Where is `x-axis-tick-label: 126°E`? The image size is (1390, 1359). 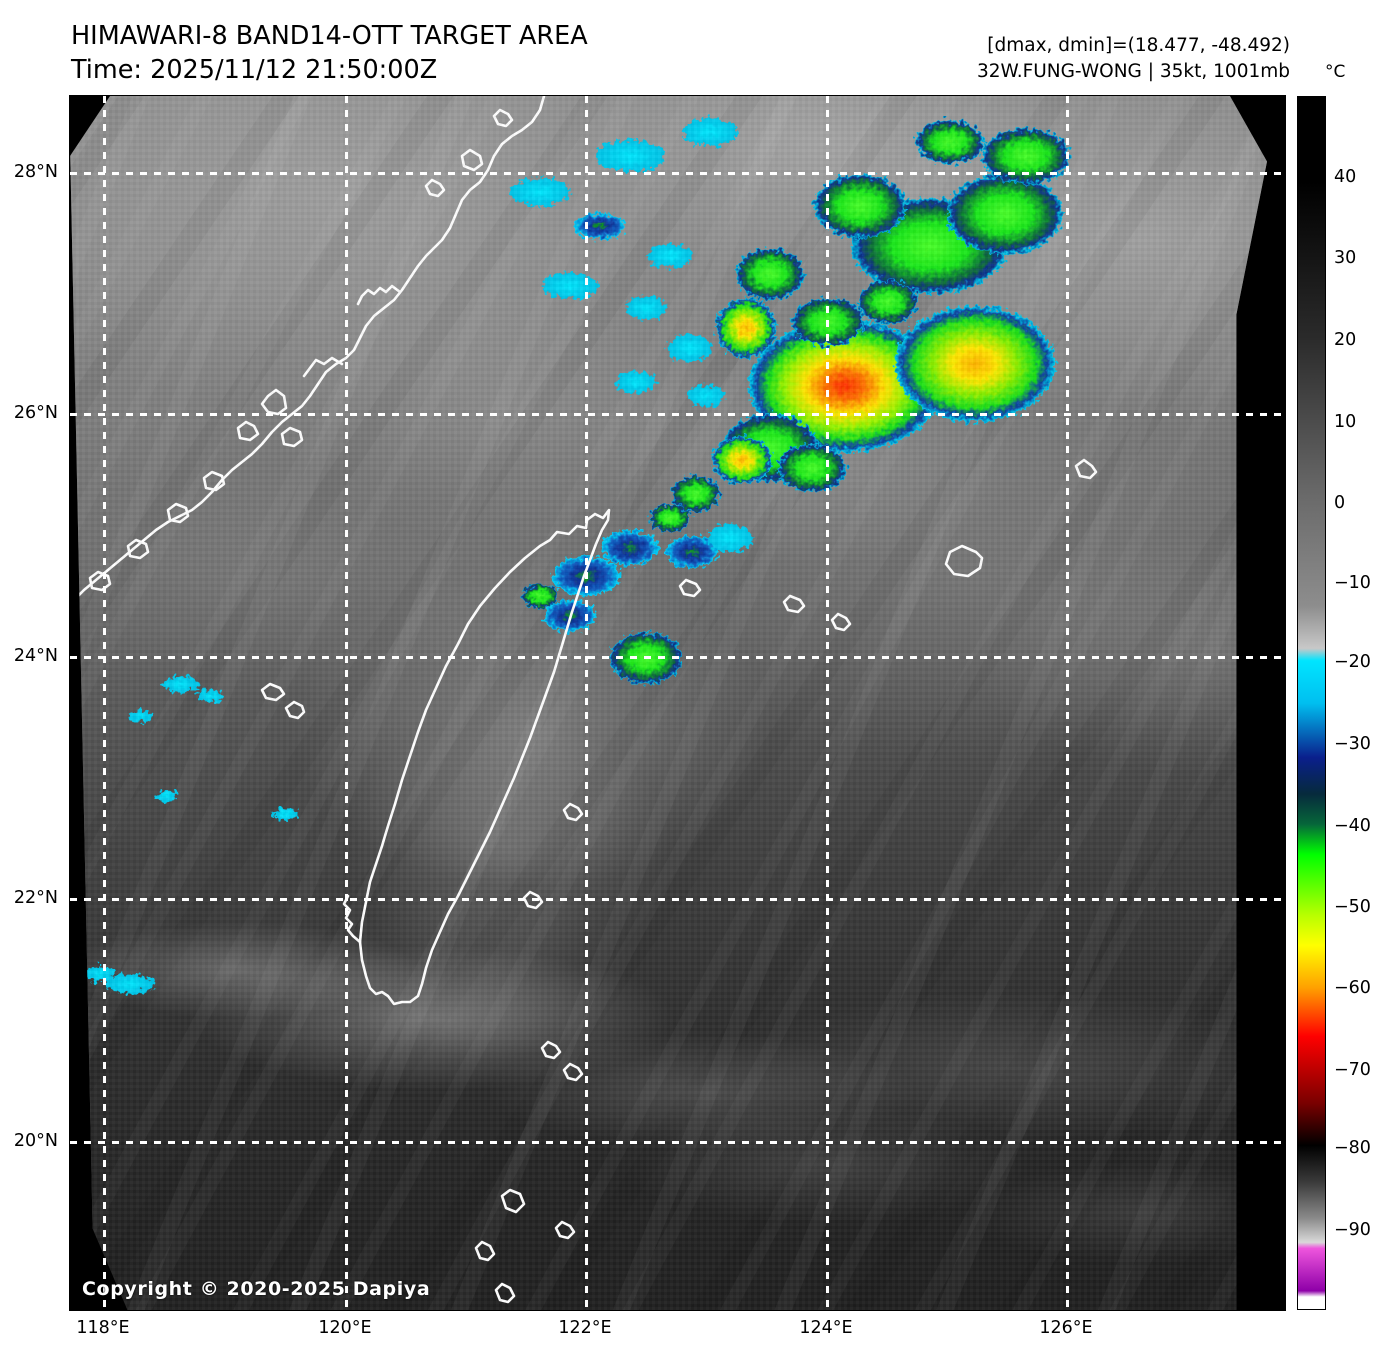
x-axis-tick-label: 126°E is located at coordinates (1066, 1328).